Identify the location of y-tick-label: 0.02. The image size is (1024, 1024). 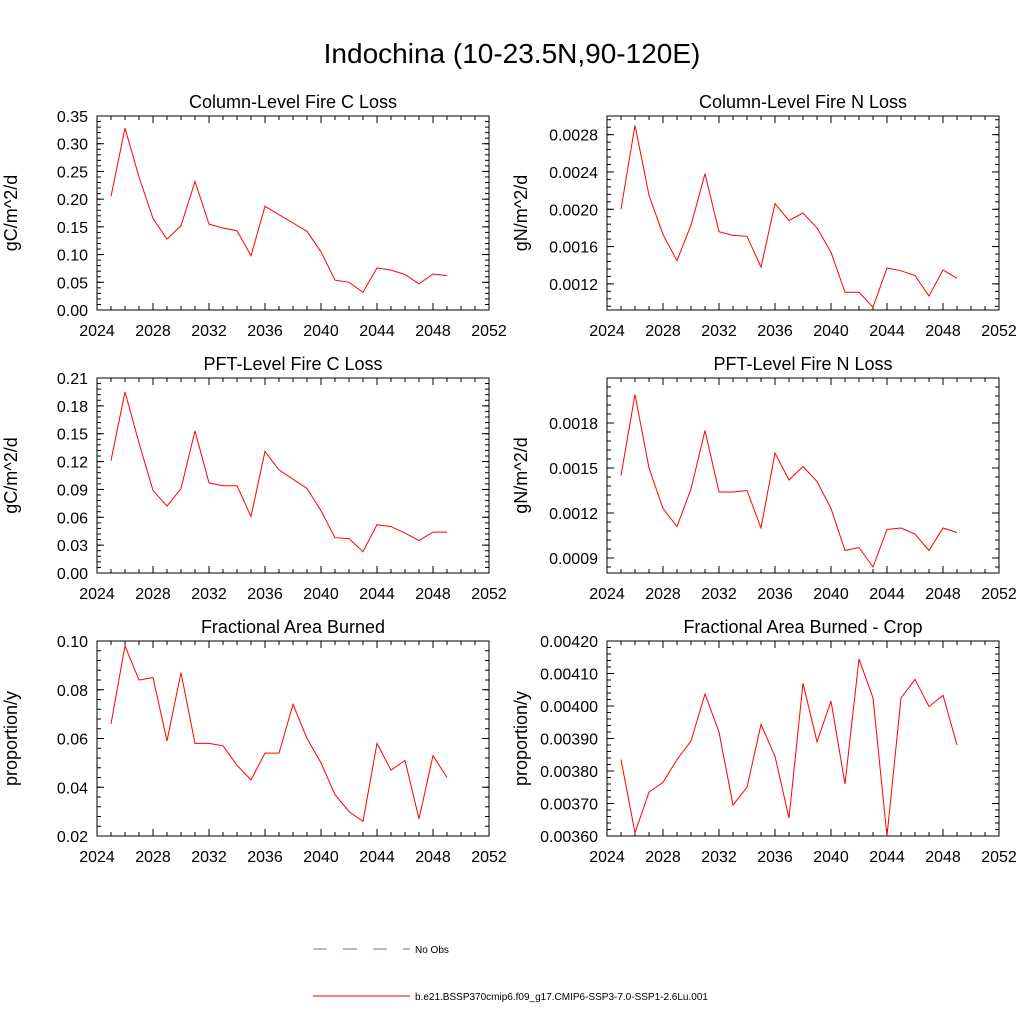
(72, 837).